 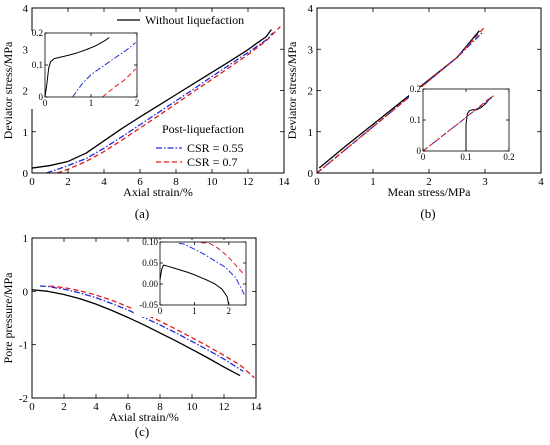 I want to click on panel-a-series-2-line, so click(x=168, y=100).